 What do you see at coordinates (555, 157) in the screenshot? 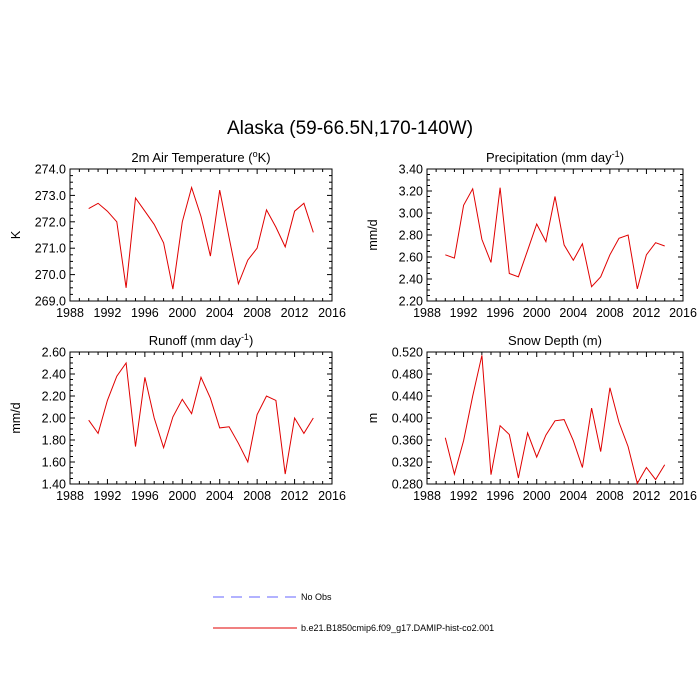
I see `precipitation-title: Precipitation (mm day-1)` at bounding box center [555, 157].